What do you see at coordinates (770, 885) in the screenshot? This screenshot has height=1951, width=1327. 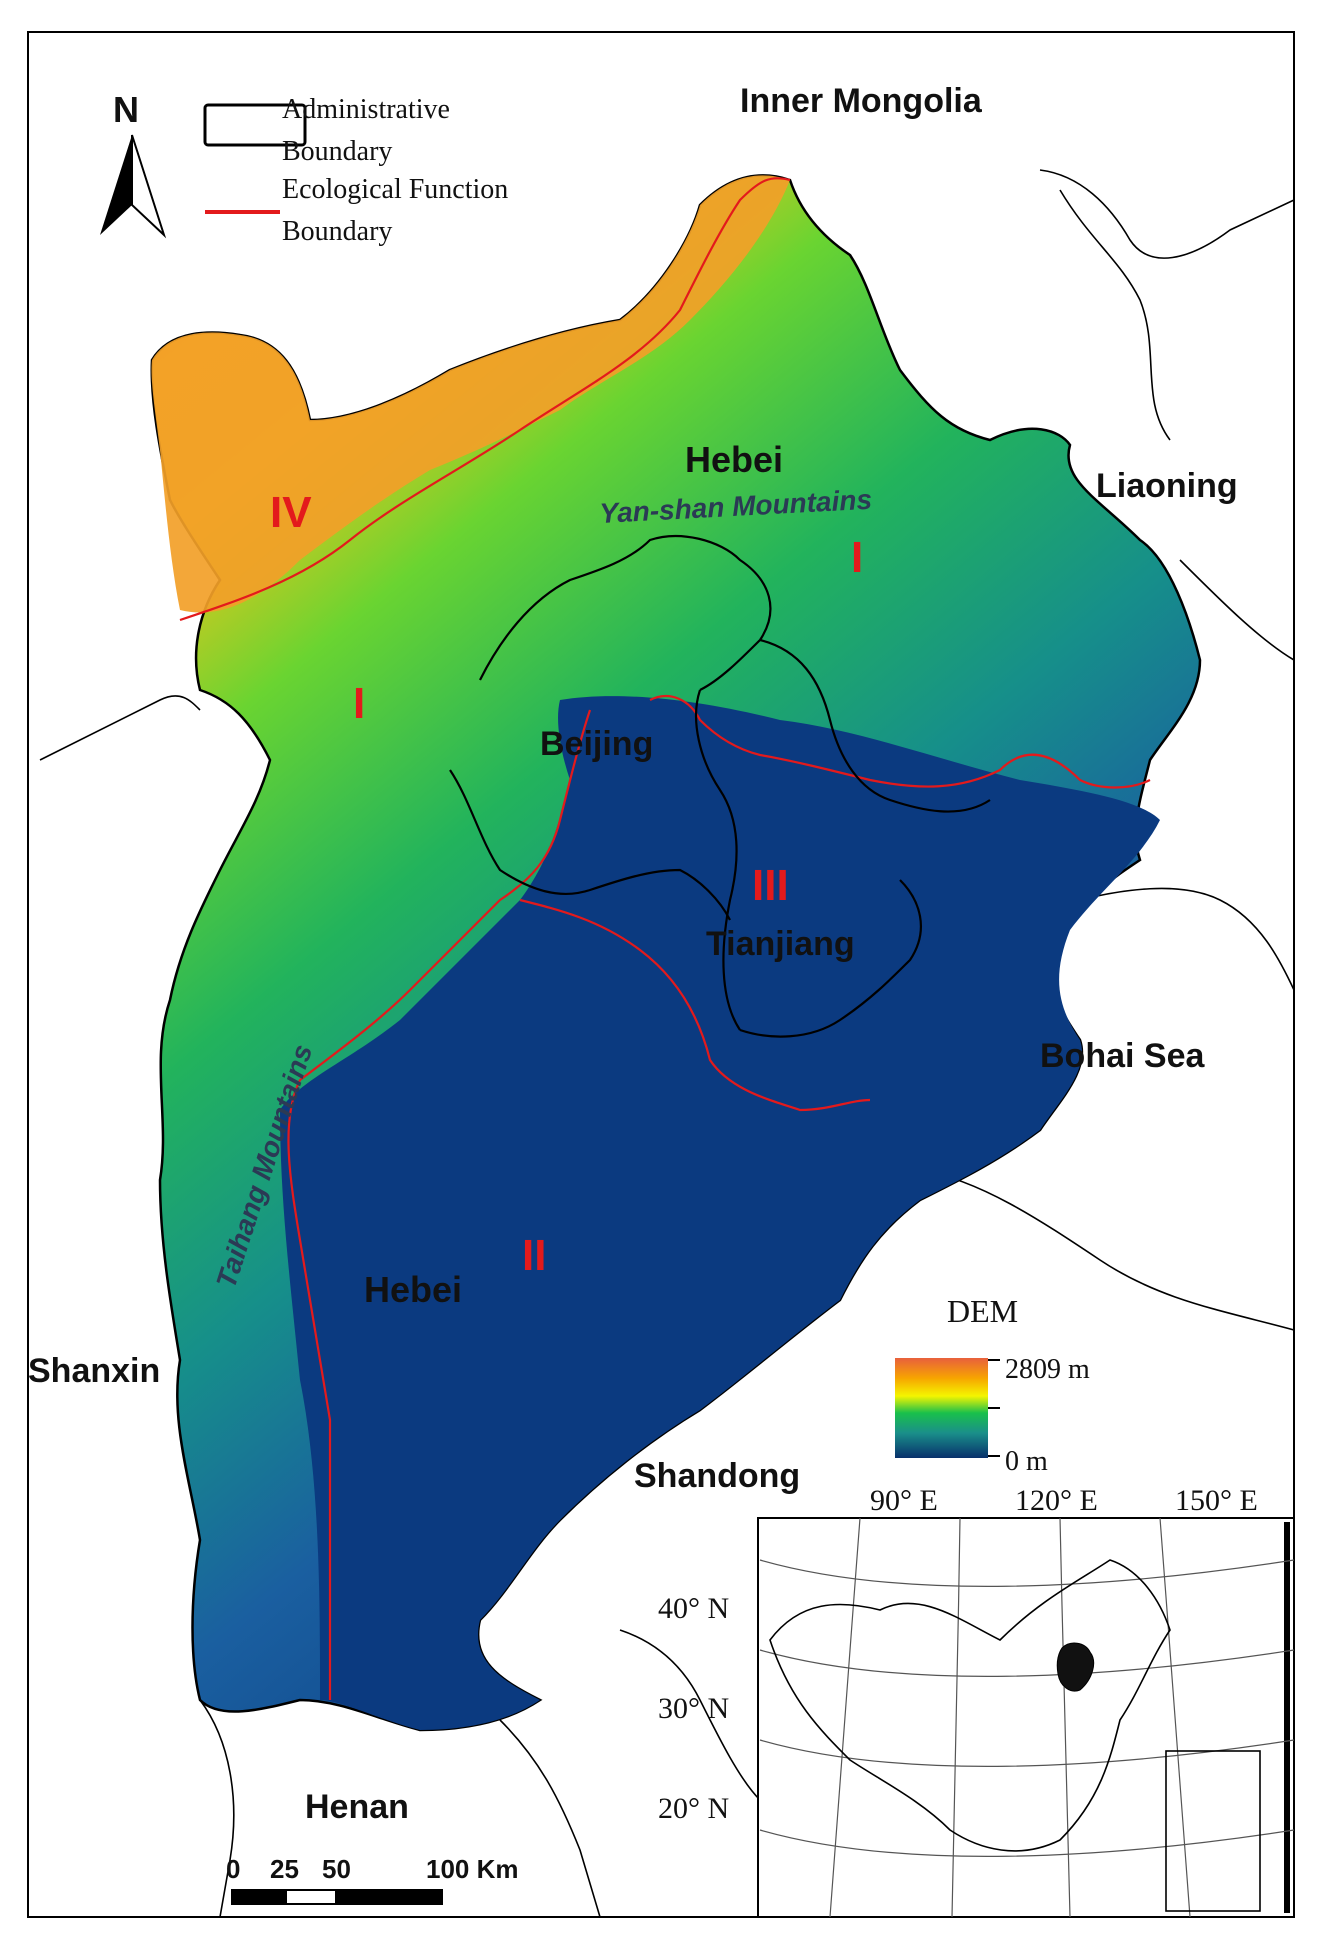 I see `zone-iii-label: III` at bounding box center [770, 885].